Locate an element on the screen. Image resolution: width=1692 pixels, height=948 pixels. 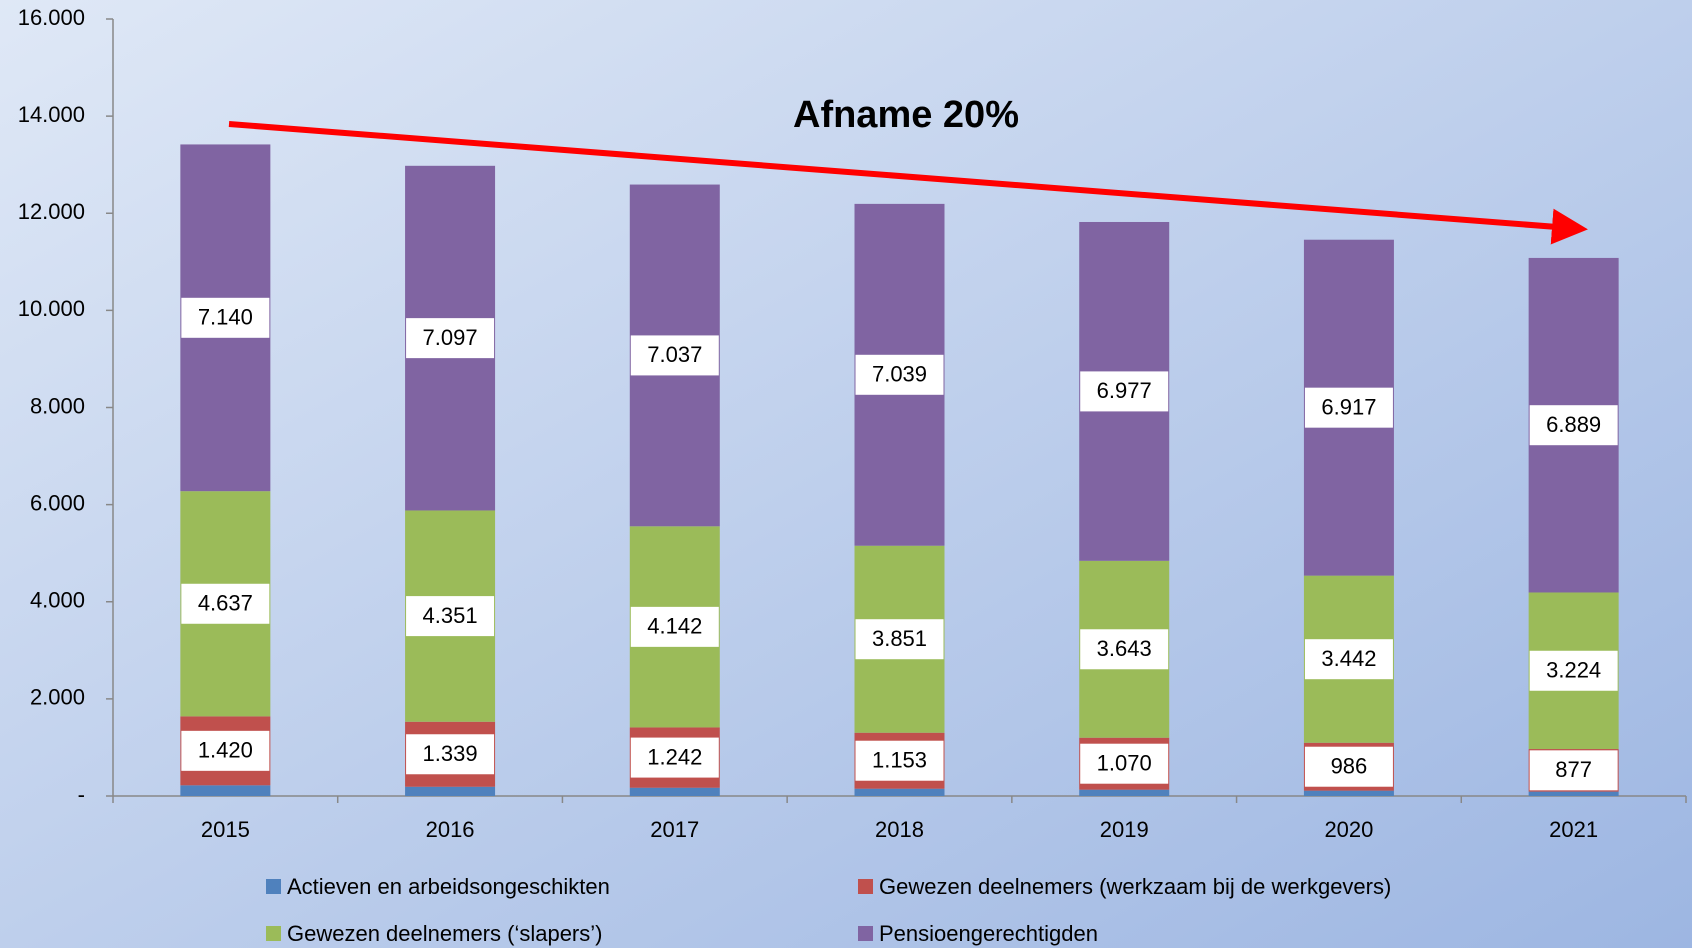
value-label: 4.142 is located at coordinates (674, 626).